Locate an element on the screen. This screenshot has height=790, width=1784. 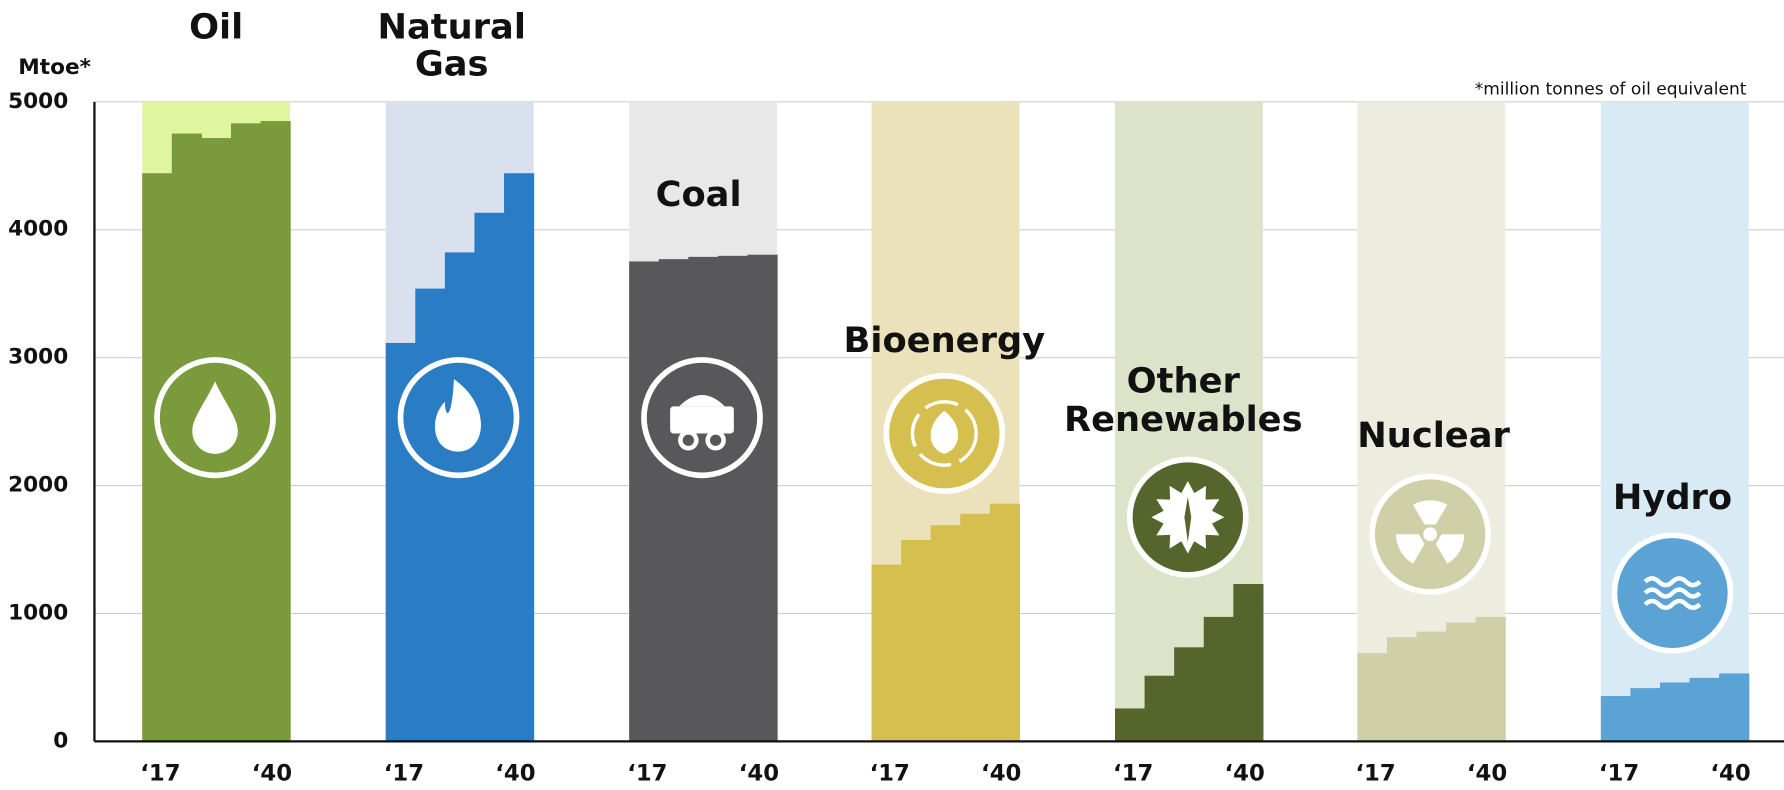
series-label: Nuclear is located at coordinates (1433, 435).